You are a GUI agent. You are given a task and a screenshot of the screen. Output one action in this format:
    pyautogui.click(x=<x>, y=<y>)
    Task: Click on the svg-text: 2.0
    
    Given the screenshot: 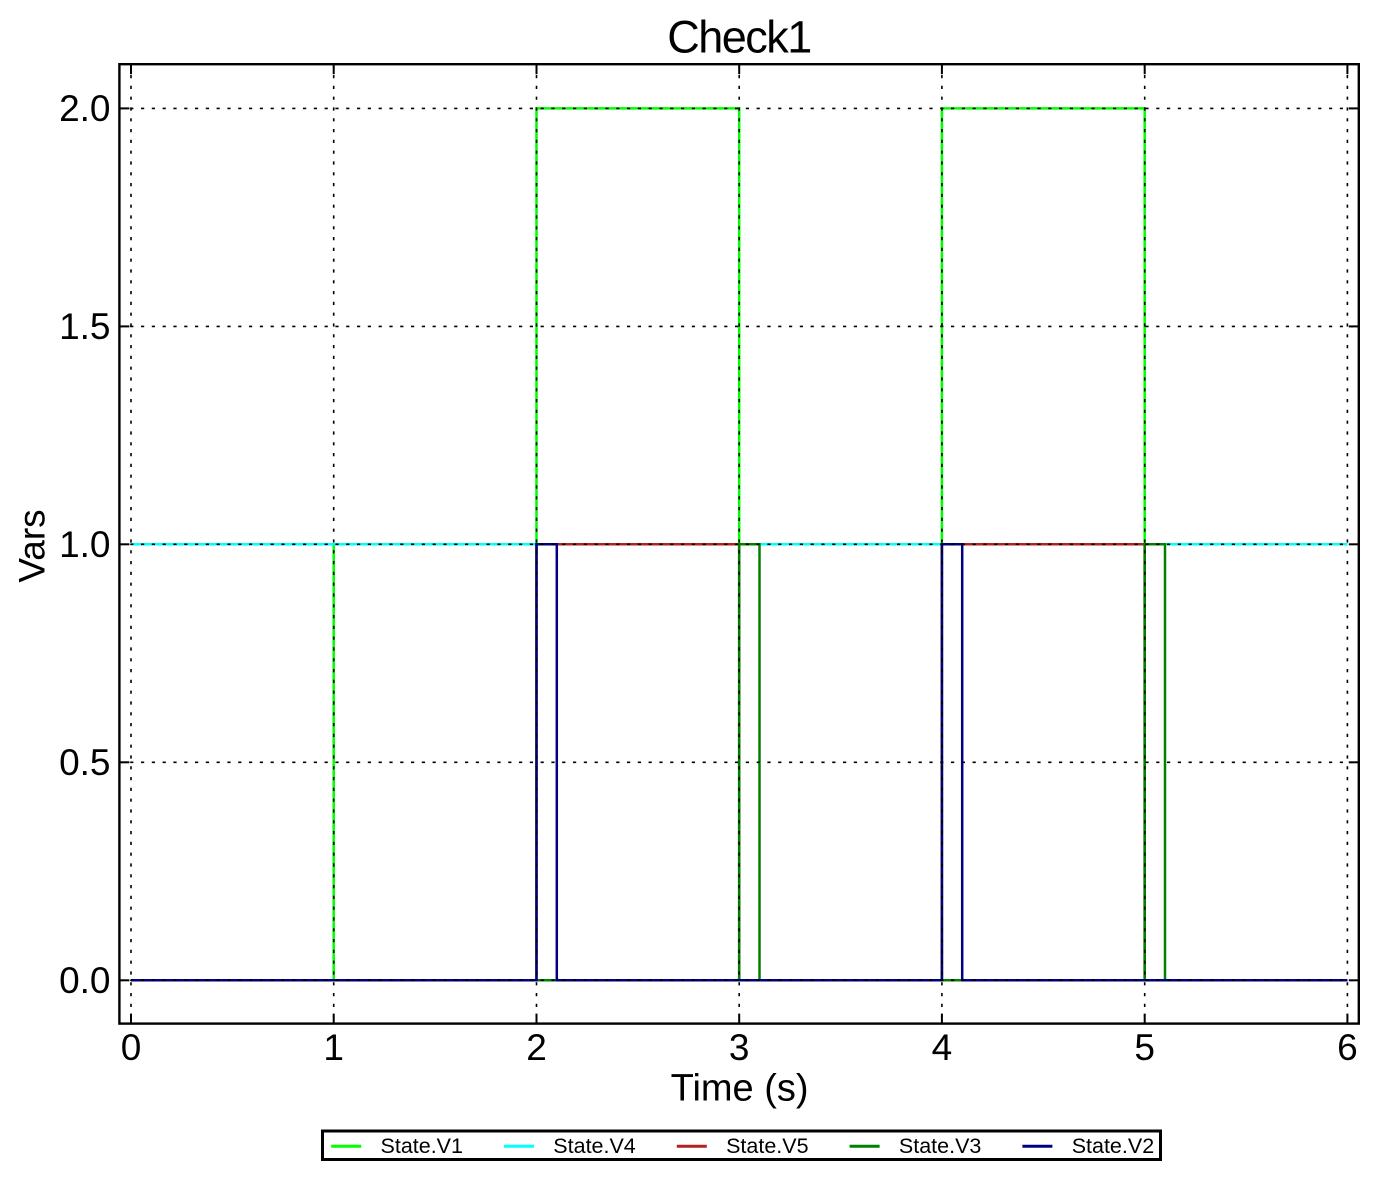 What is the action you would take?
    pyautogui.click(x=84, y=108)
    